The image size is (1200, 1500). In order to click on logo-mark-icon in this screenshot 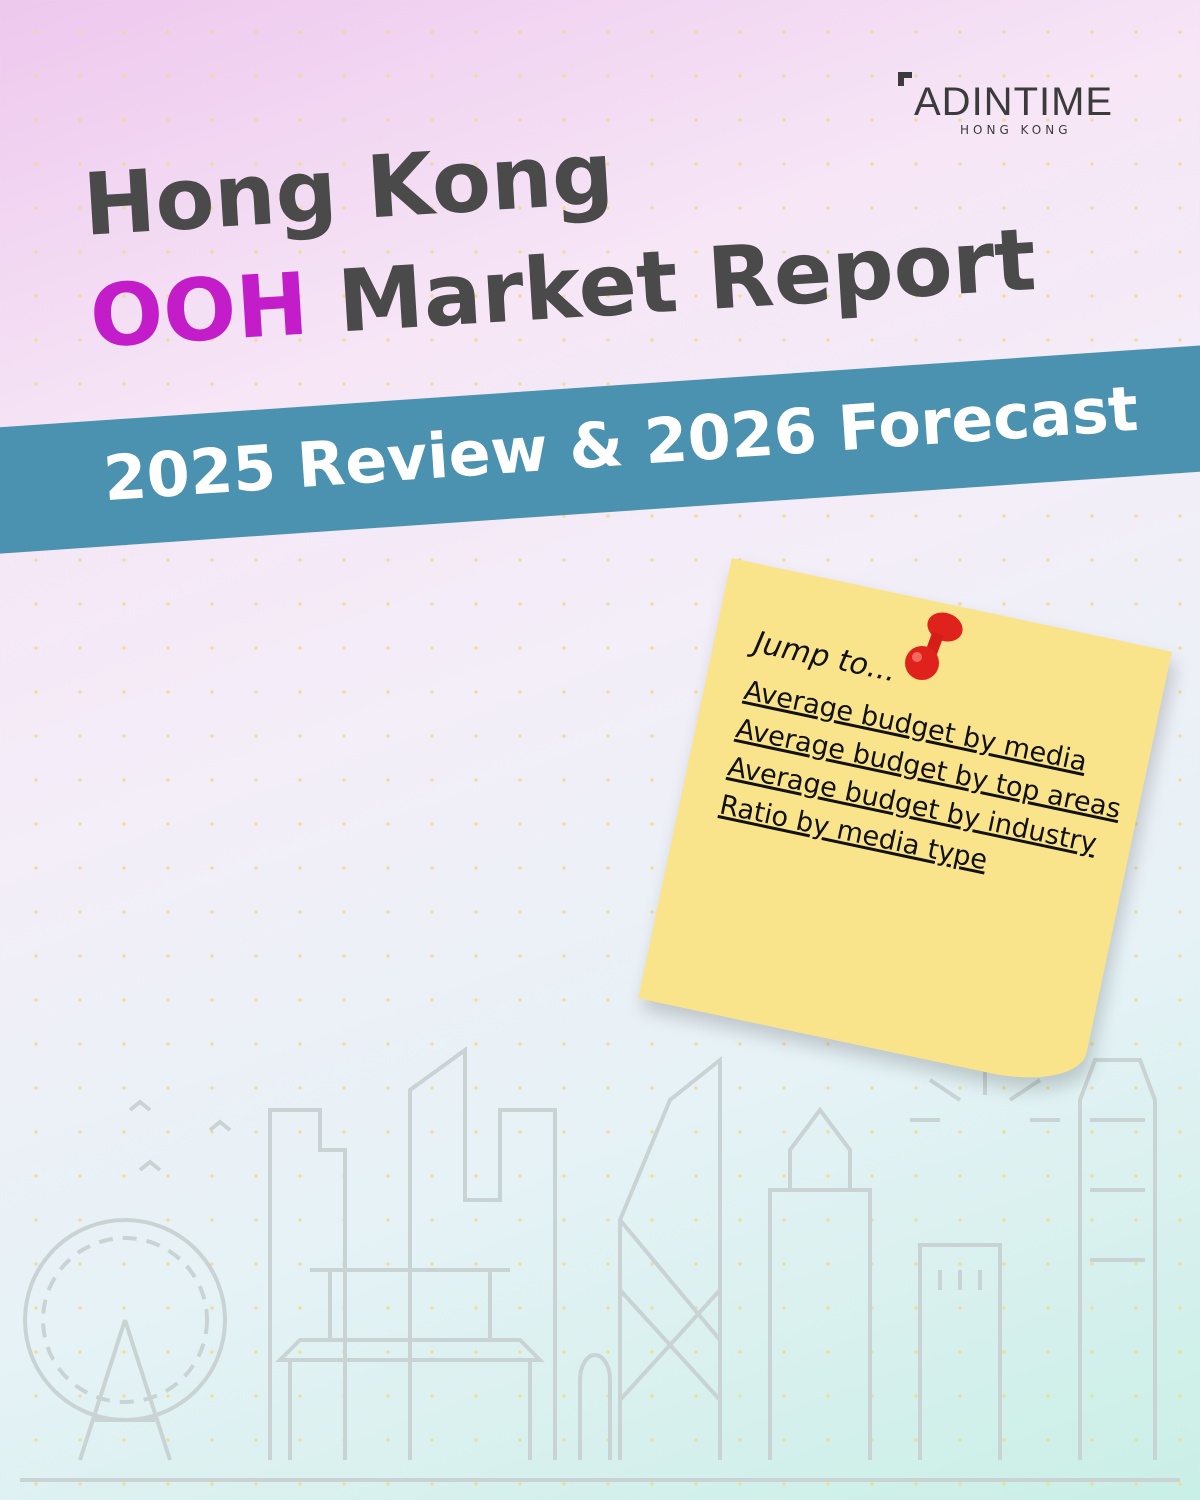, I will do `click(905, 79)`.